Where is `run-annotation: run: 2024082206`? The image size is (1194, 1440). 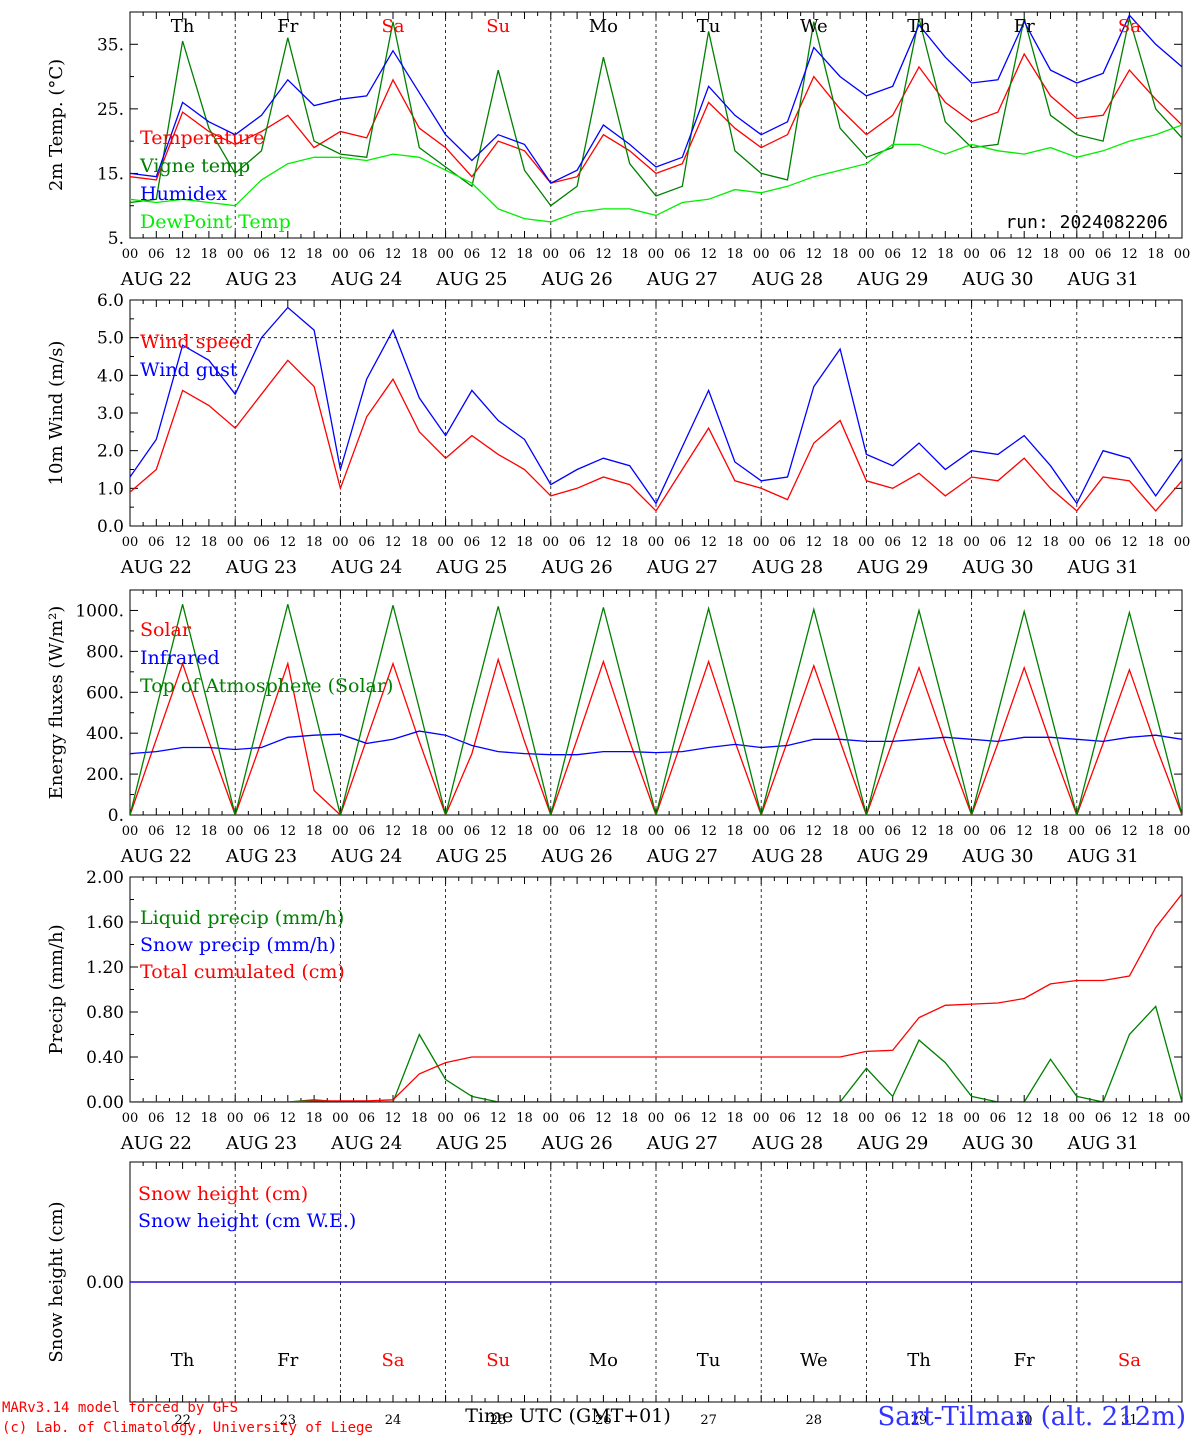 run-annotation: run: 2024082206 is located at coordinates (1086, 222).